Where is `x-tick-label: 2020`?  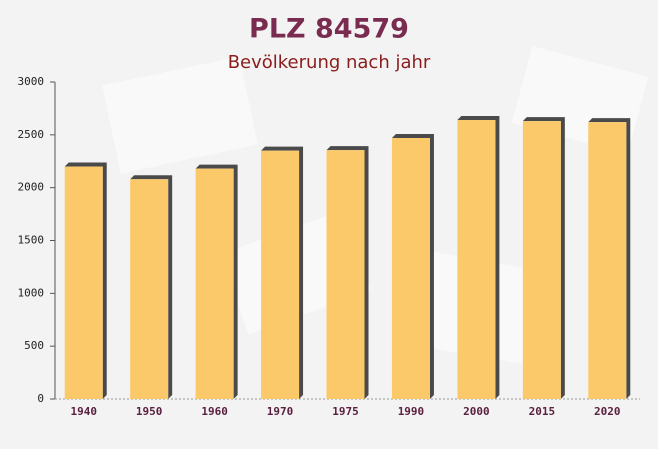
x-tick-label: 2020 is located at coordinates (607, 411).